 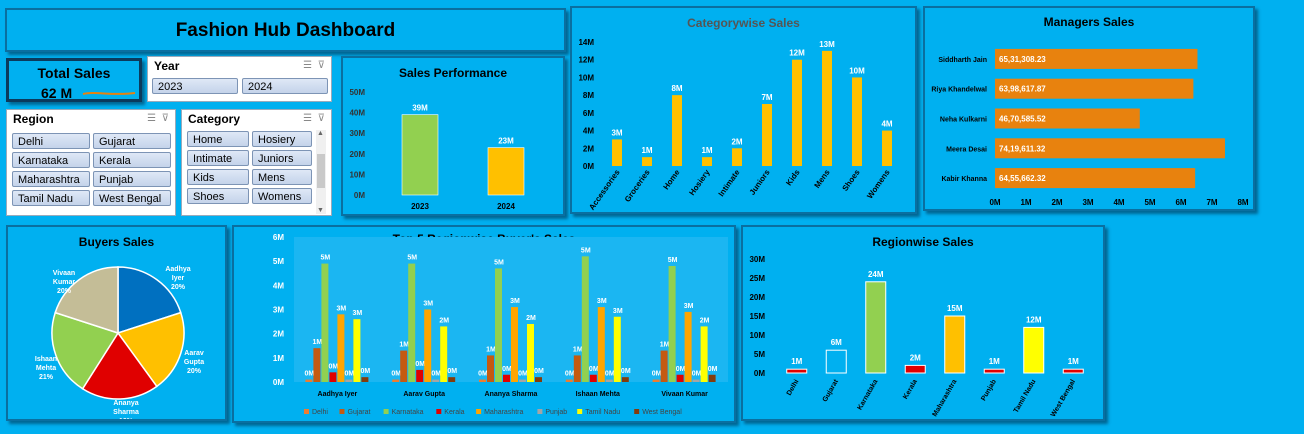 What do you see at coordinates (867, 394) in the screenshot?
I see `x-tick-label: Karnataka` at bounding box center [867, 394].